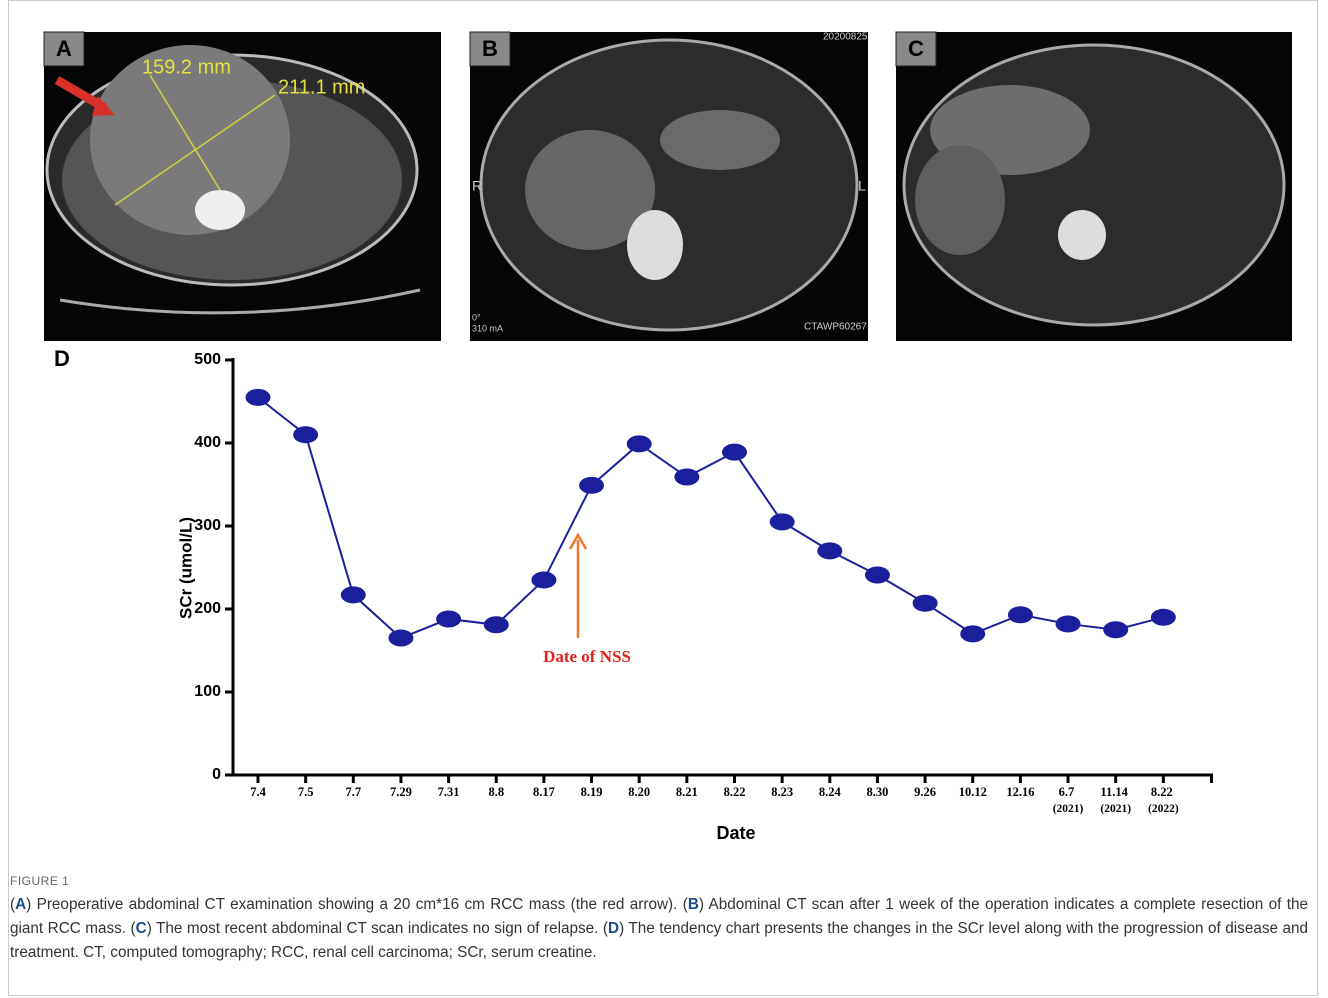 The height and width of the screenshot is (998, 1328). Describe the element at coordinates (207, 525) in the screenshot. I see `y-tick-label: 300` at that location.